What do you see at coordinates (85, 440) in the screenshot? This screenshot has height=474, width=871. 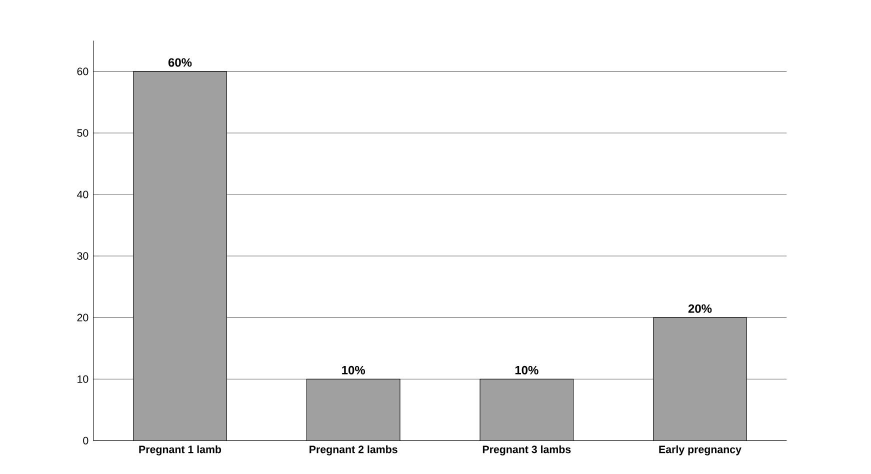 I see `y-tick-label: 0` at bounding box center [85, 440].